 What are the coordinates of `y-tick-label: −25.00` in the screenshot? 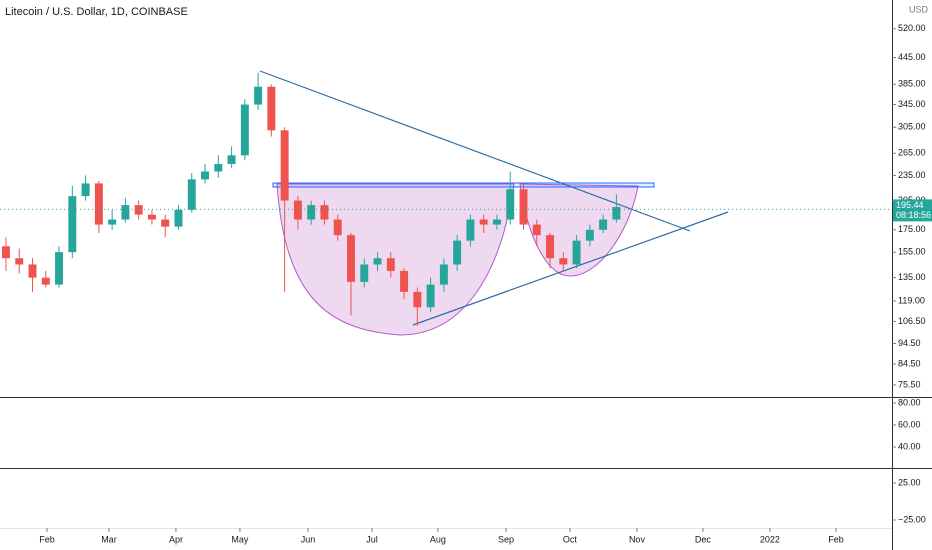 It's located at (912, 519).